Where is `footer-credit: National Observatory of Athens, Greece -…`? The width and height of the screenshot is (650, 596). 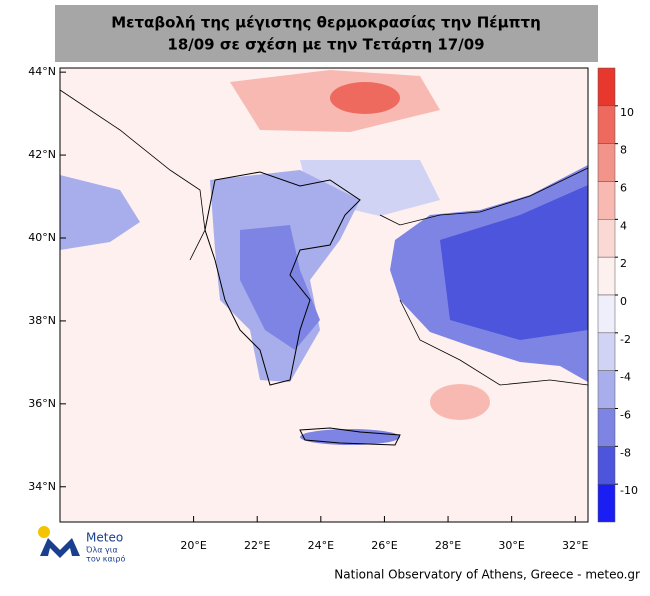 footer-credit: National Observatory of Athens, Greece -… is located at coordinates (487, 575).